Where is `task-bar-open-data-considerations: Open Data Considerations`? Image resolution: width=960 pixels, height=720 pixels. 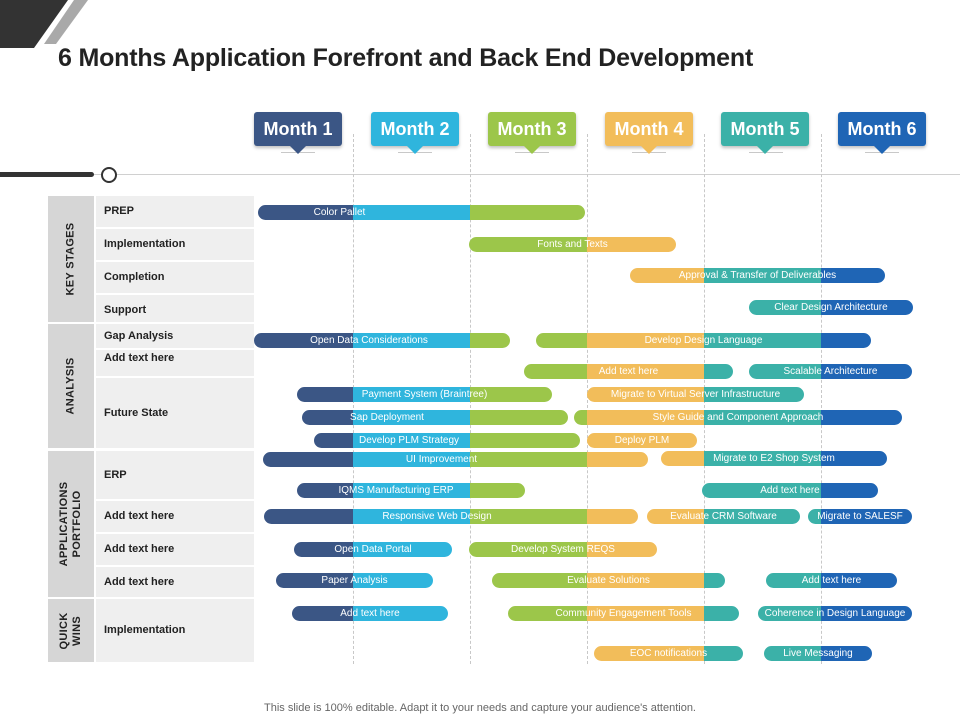
task-bar-open-data-considerations: Open Data Considerations is located at coordinates (382, 340).